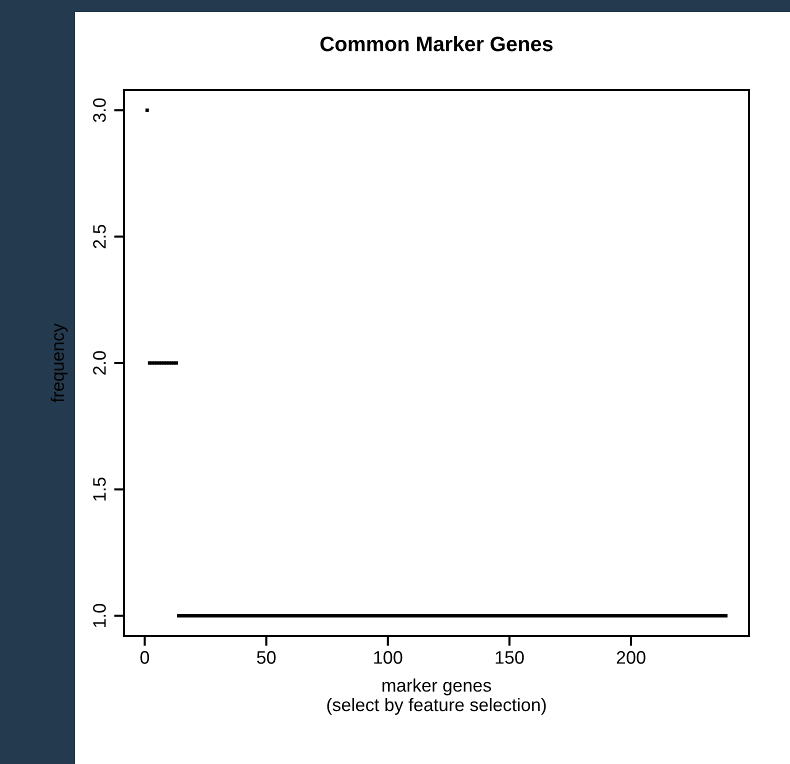  What do you see at coordinates (436, 44) in the screenshot?
I see `chart-title: Common Marker Genes` at bounding box center [436, 44].